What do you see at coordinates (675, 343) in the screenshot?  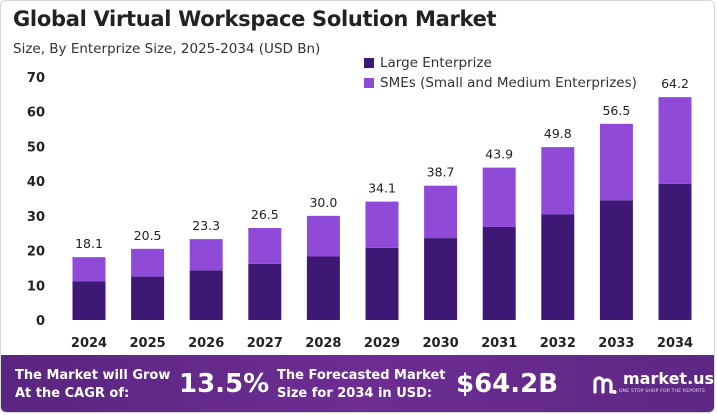 I see `x-tick-label: 2034` at bounding box center [675, 343].